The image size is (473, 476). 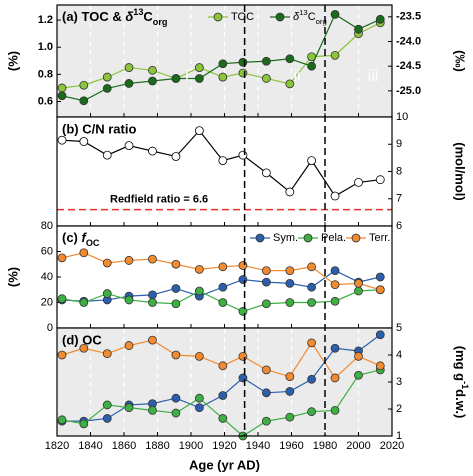 What do you see at coordinates (460, 363) in the screenshot?
I see `text-part: (mg g` at bounding box center [460, 363].